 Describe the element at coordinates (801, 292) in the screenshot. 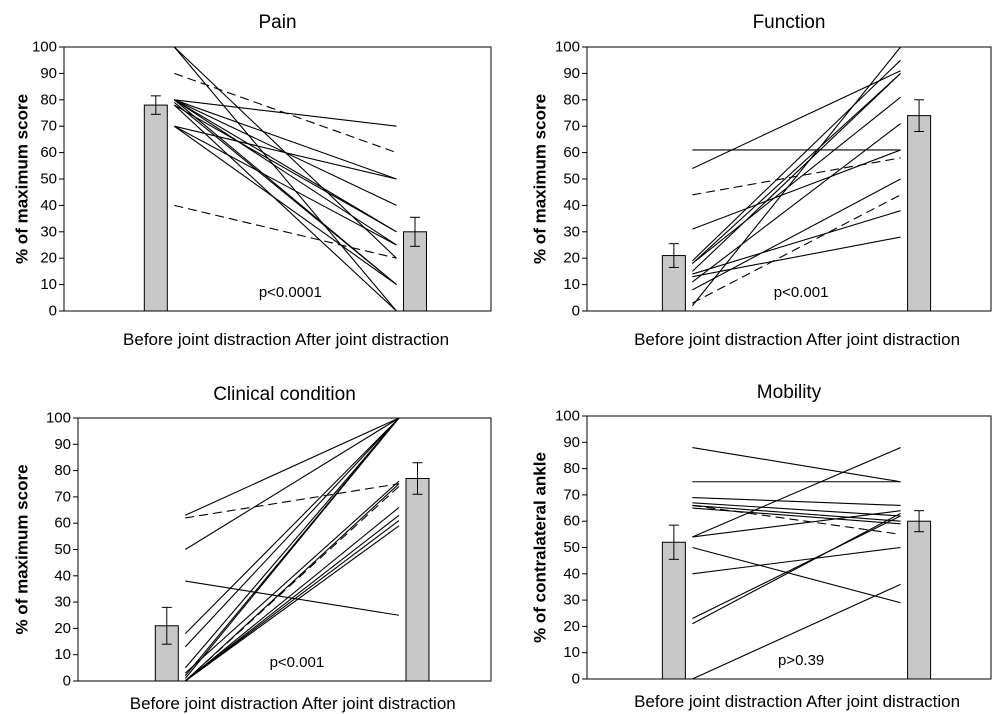

I see `p-value-label: p<0.001` at that location.